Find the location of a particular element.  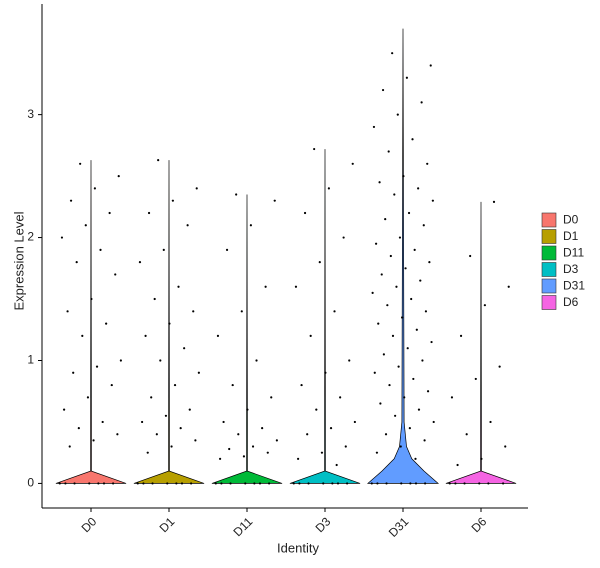

legend-label: D31 is located at coordinates (574, 286).